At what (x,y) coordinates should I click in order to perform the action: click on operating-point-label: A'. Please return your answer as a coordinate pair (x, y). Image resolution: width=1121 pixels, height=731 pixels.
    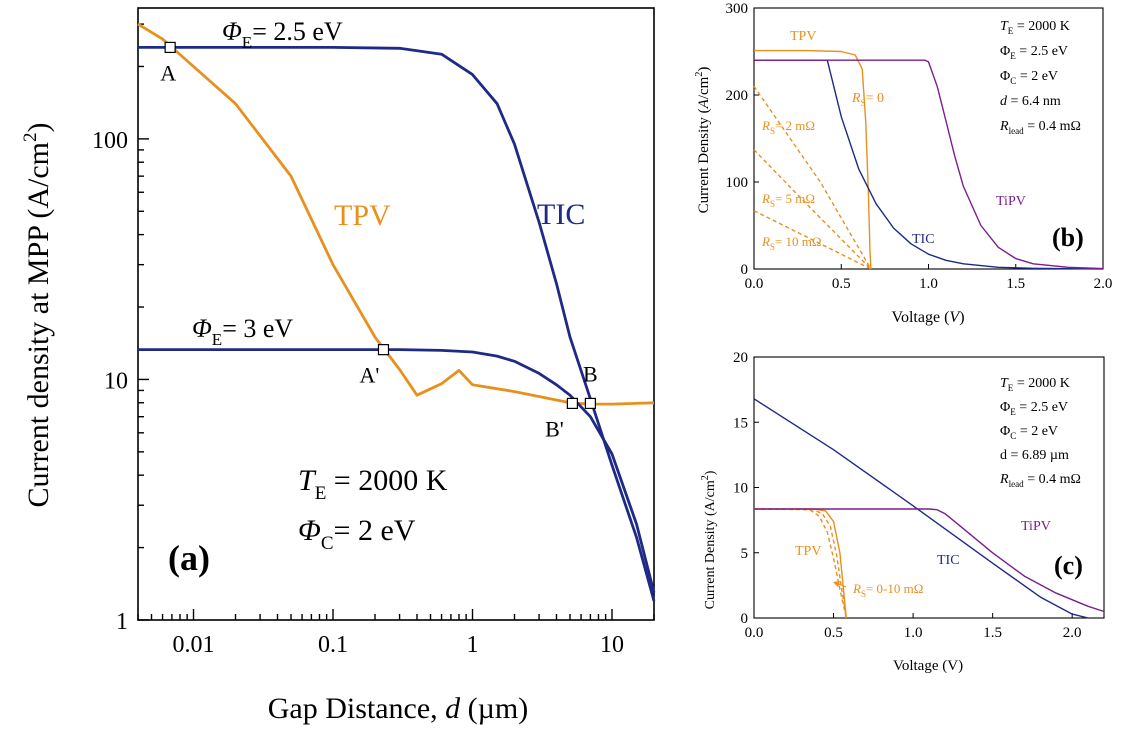
    Looking at the image, I should click on (370, 375).